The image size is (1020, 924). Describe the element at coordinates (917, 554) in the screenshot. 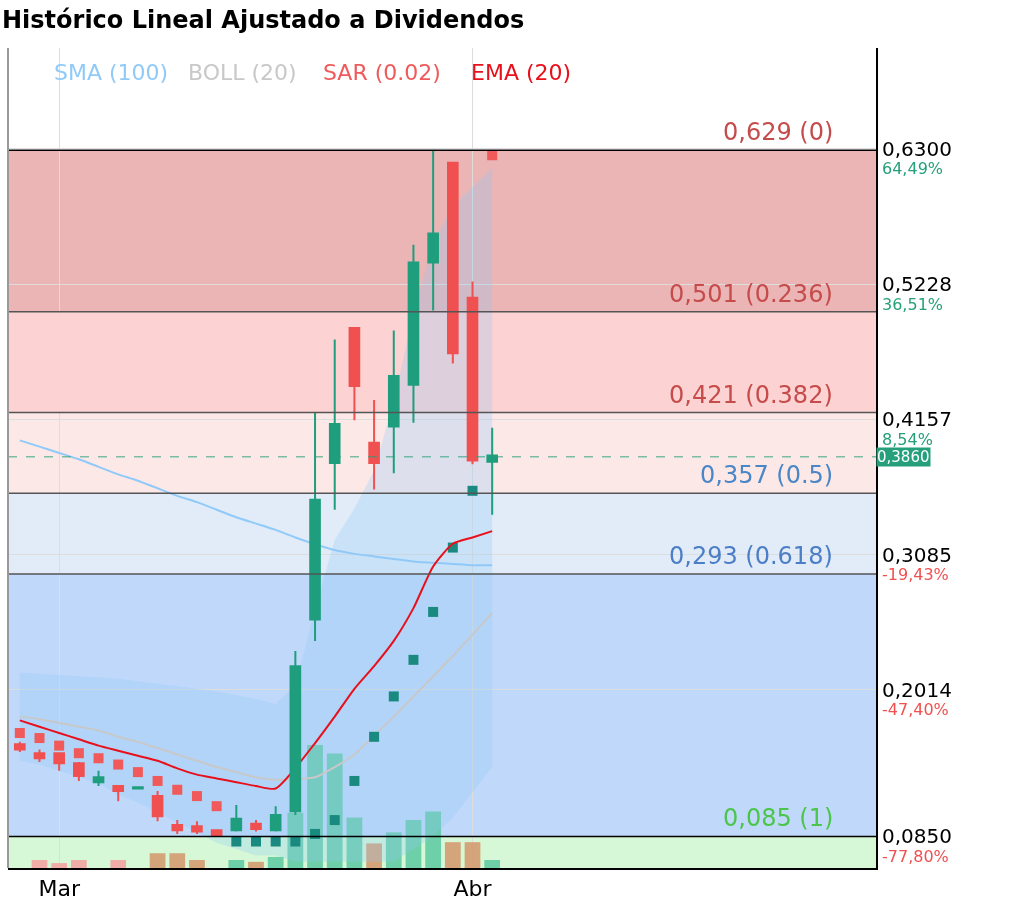

I see `y-tick-label: 0,3085` at that location.